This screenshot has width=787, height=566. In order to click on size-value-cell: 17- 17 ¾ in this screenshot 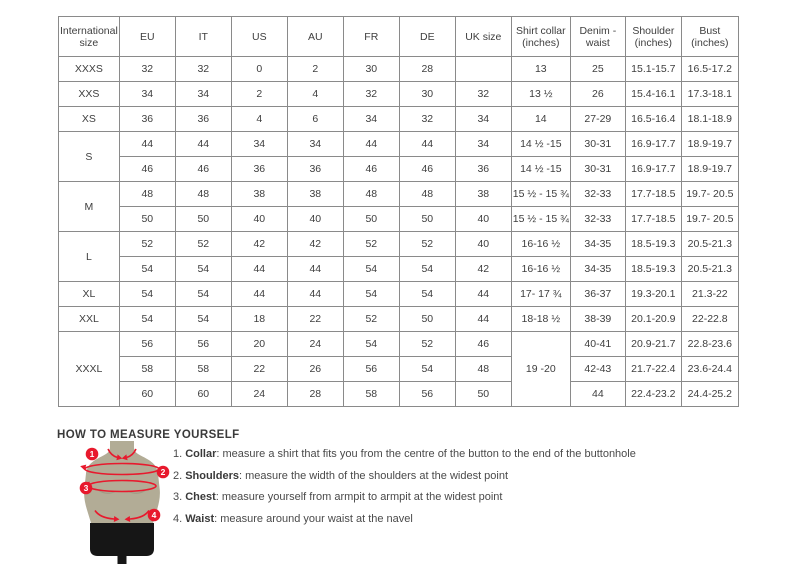, I will do `click(540, 294)`.